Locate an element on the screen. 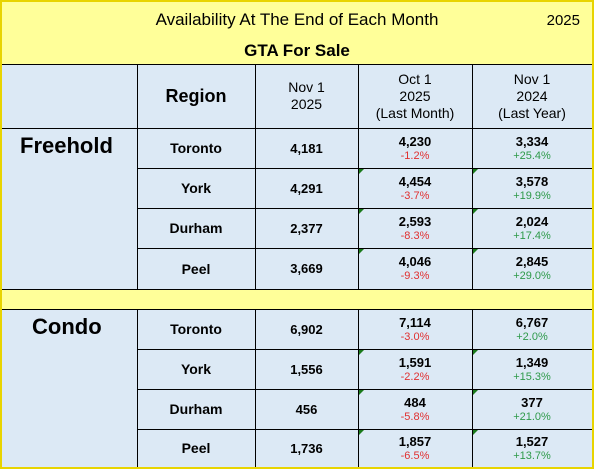 This screenshot has height=469, width=594. value: 1,857 is located at coordinates (415, 441).